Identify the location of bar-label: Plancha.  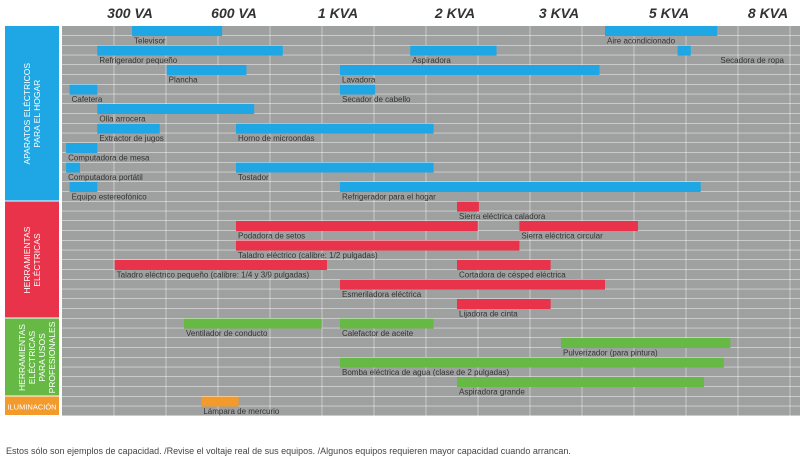
(183, 80).